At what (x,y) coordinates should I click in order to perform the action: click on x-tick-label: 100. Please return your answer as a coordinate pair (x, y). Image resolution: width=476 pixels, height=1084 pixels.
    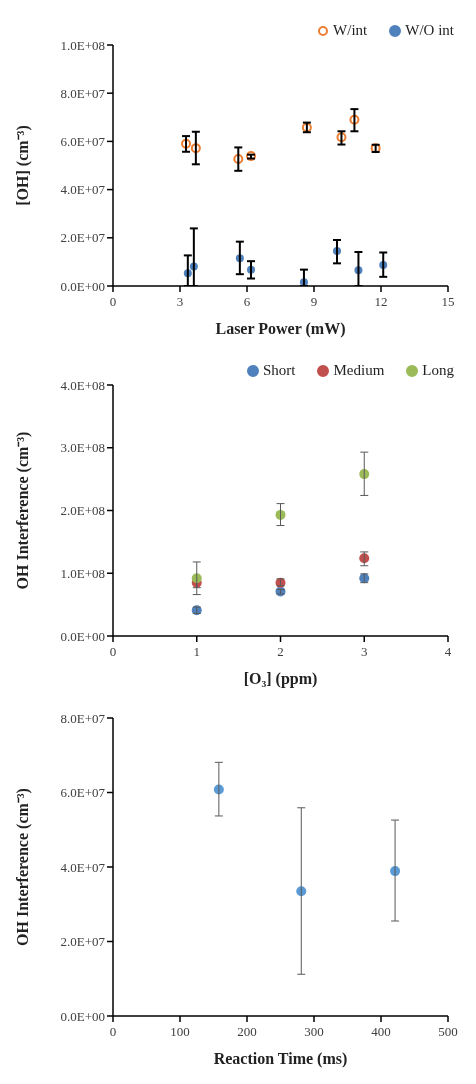
    Looking at the image, I should click on (180, 1031).